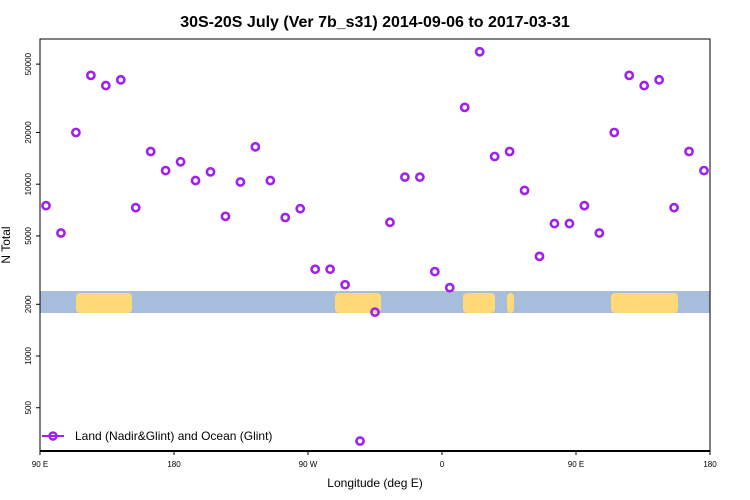 The height and width of the screenshot is (500, 750). I want to click on y-axis: 50000 20000 10000 5000 2000 1000 500, so click(32, 233).